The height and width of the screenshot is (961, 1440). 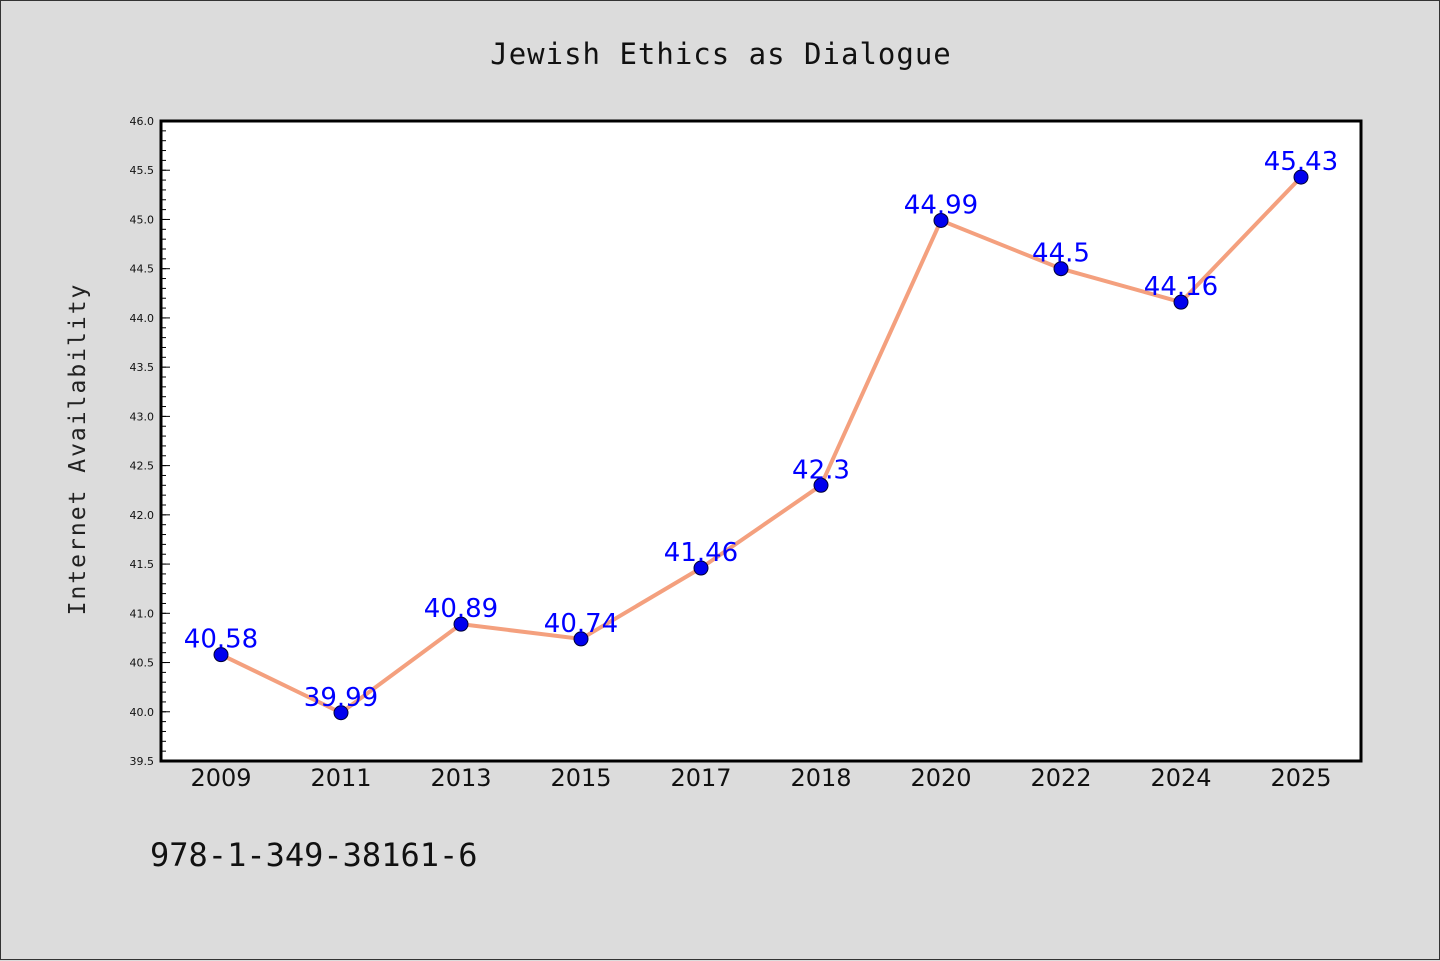 What do you see at coordinates (340, 778) in the screenshot?
I see `x-tick-label: 2011` at bounding box center [340, 778].